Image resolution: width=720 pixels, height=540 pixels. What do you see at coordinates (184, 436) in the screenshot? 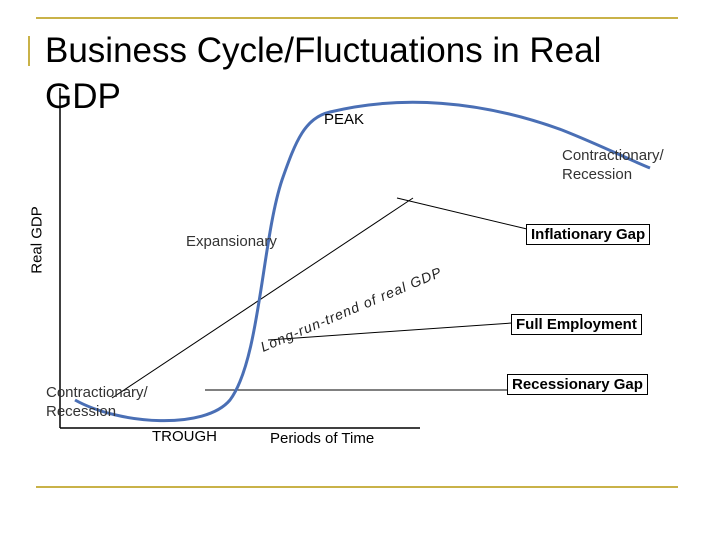
I see `trough-label: TROUGH` at bounding box center [184, 436].